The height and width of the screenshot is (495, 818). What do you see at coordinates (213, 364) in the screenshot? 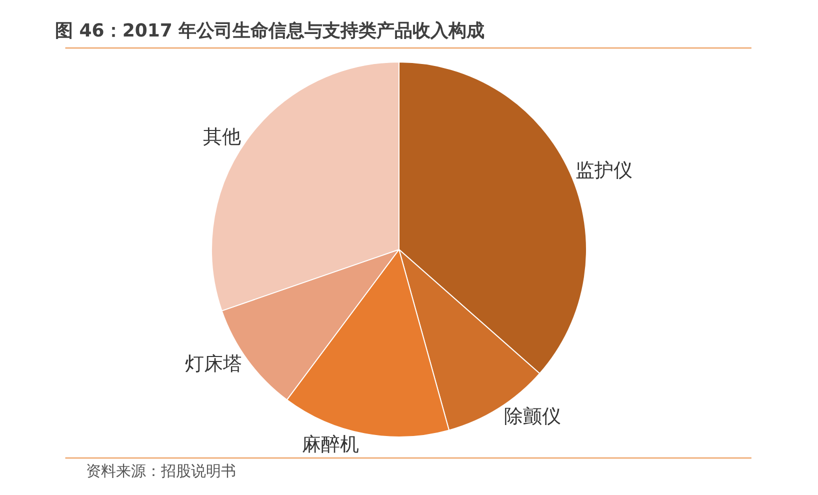
I see `slice-label: 灯床塔` at bounding box center [213, 364].